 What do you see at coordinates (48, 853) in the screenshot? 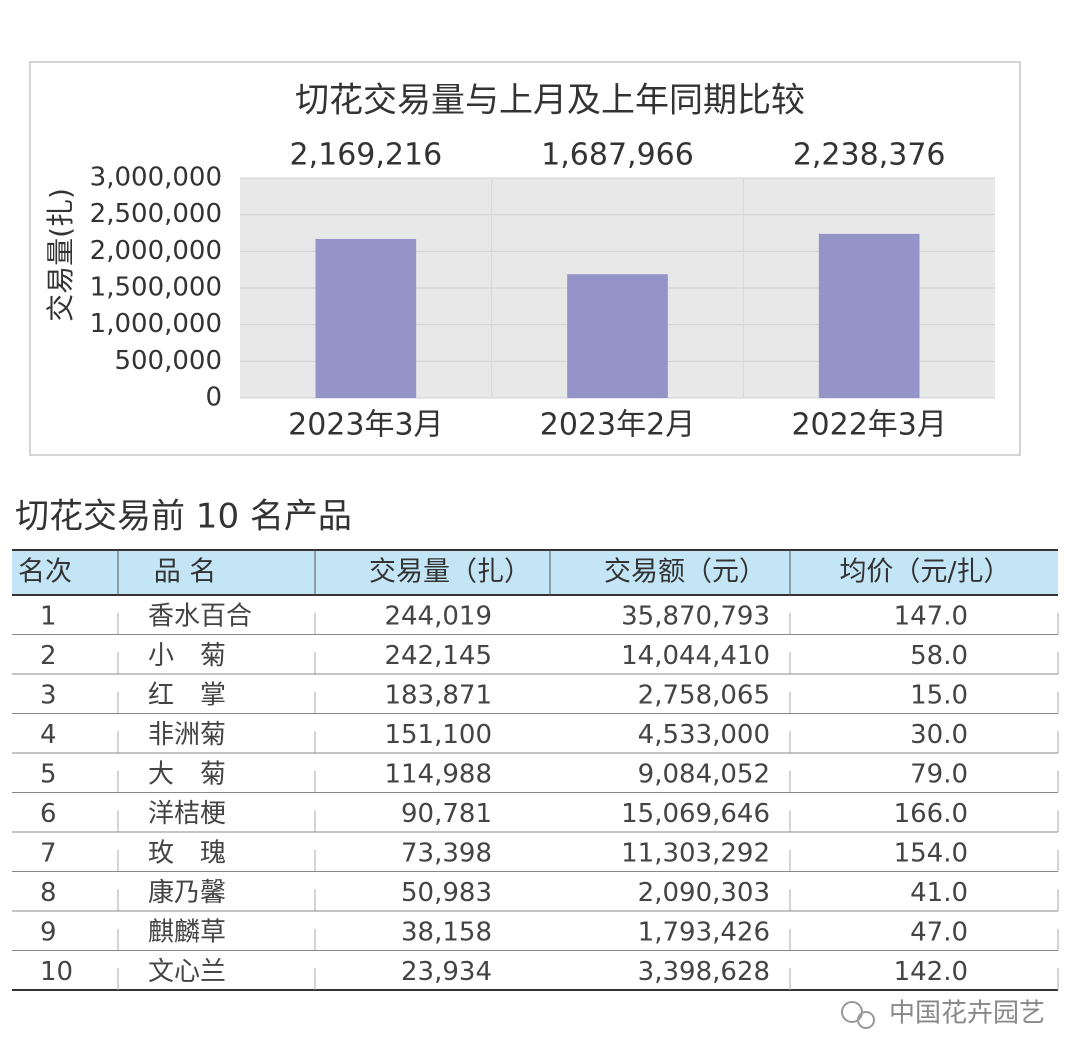
I see `table-cell: 7` at bounding box center [48, 853].